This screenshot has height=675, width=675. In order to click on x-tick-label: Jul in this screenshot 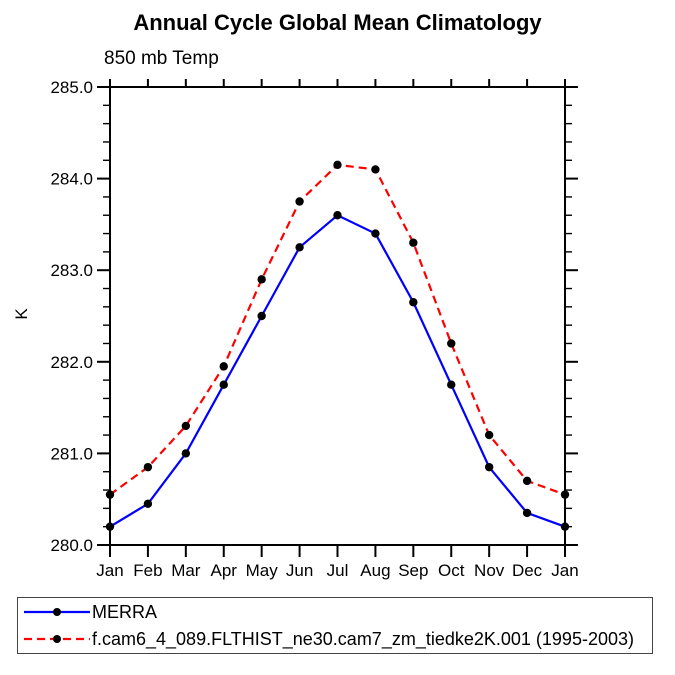, I will do `click(338, 570)`.